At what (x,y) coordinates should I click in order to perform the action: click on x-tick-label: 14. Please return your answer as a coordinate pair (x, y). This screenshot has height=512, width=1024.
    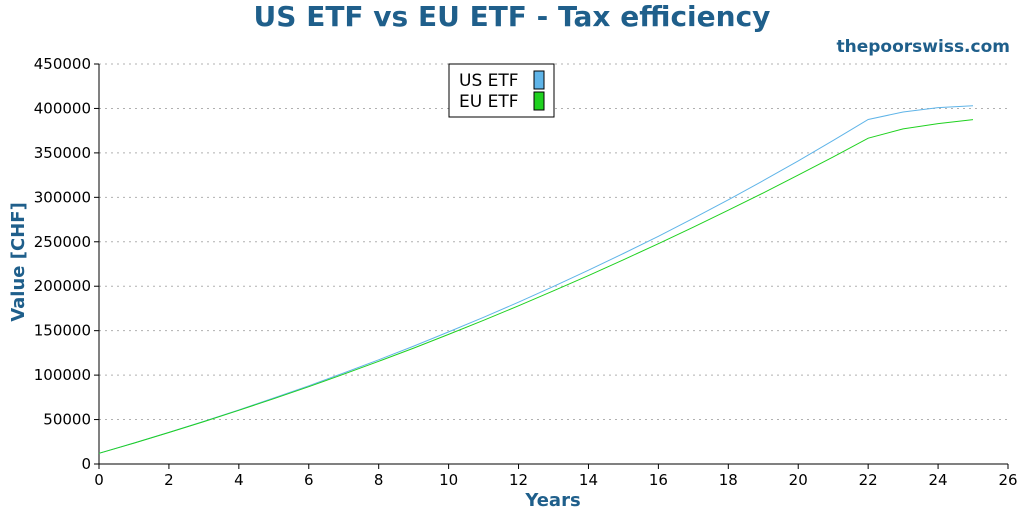
    Looking at the image, I should click on (588, 480).